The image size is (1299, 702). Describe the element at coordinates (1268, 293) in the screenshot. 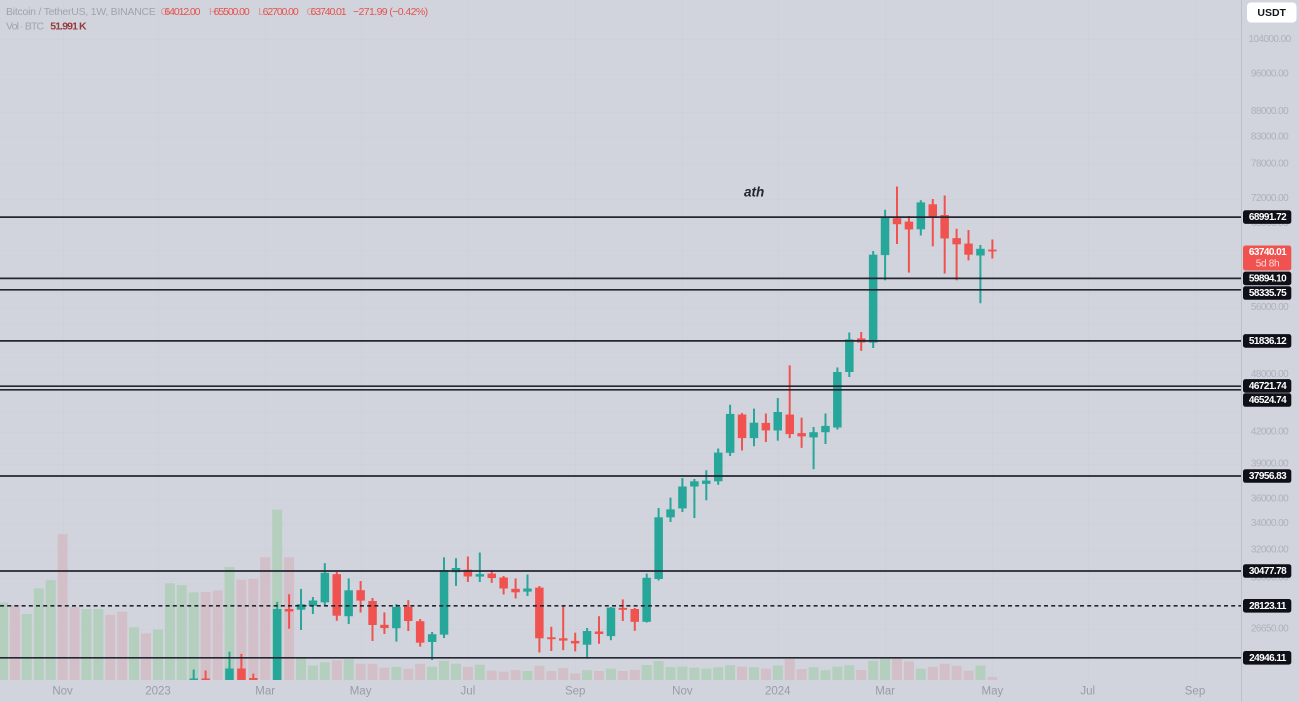

I see `svg-text: 58335.75` at that location.